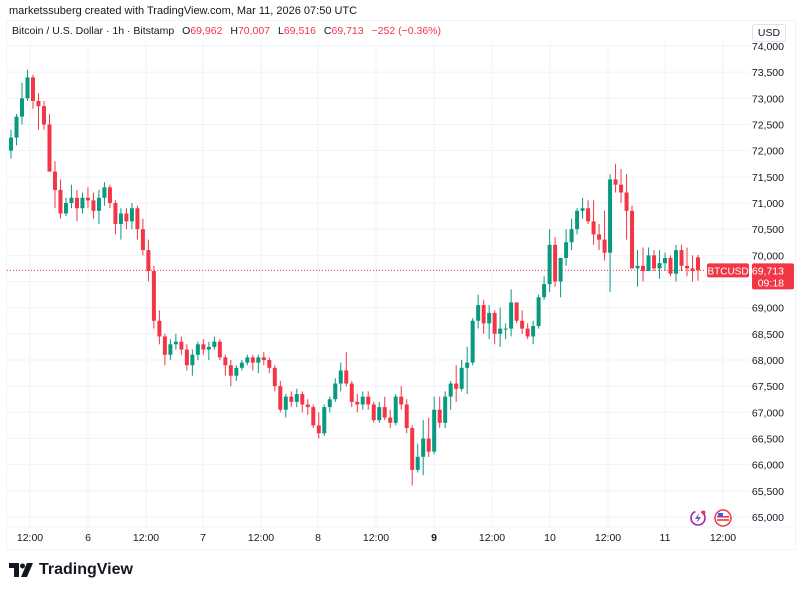 Image resolution: width=800 pixels, height=591 pixels. I want to click on y-axis-label: 65,500, so click(768, 492).